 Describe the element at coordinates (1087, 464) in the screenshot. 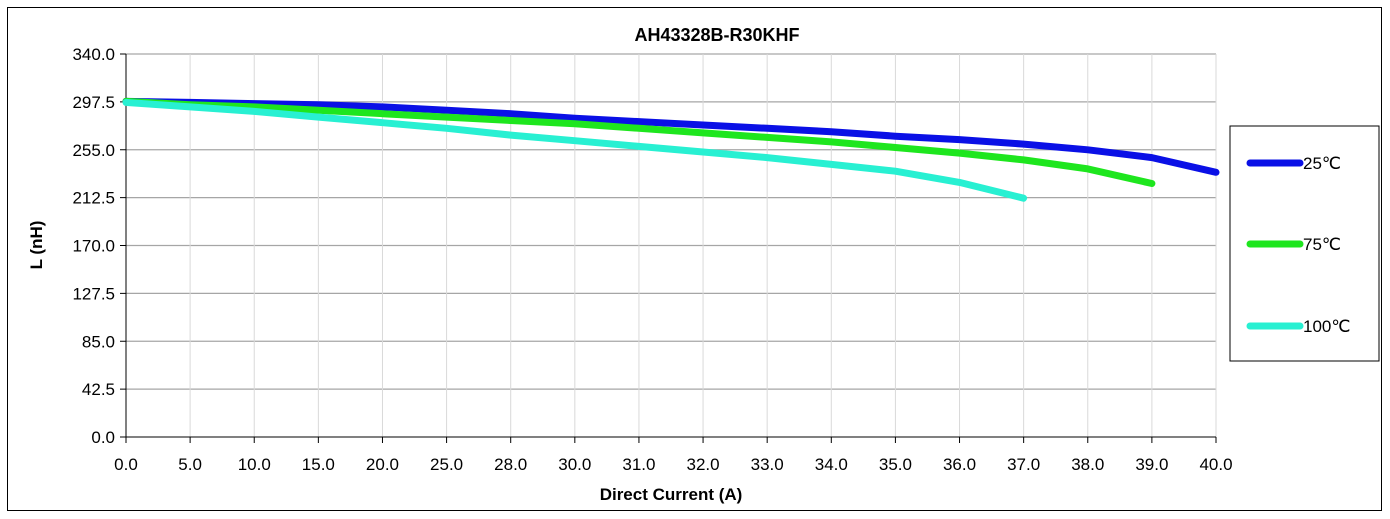

I see `x-tick-label: 38.0` at that location.